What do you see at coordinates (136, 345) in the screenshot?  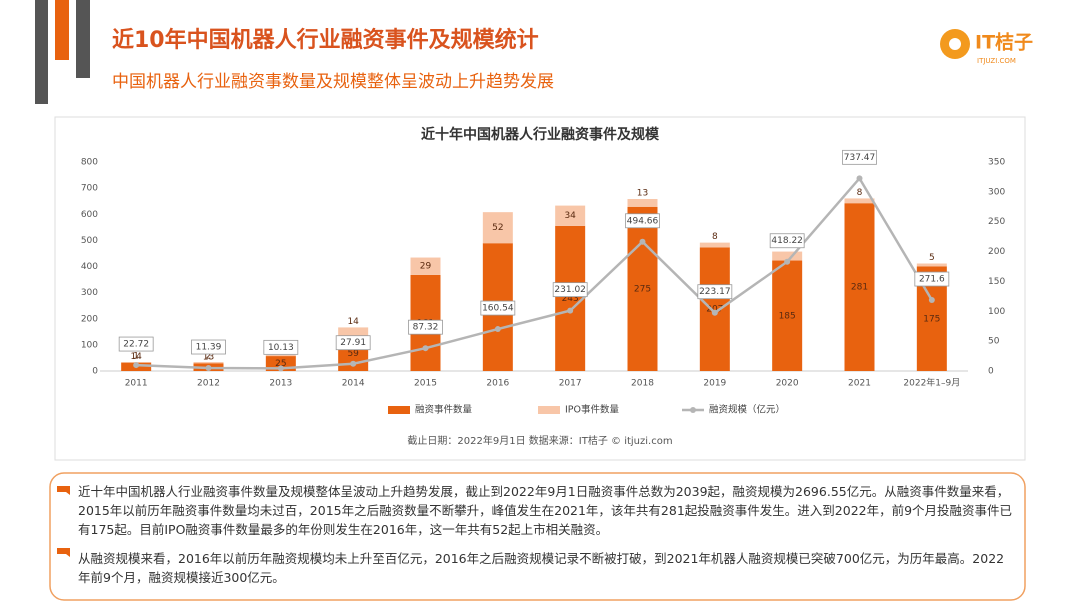 I see `data-label: 22.72` at bounding box center [136, 345].